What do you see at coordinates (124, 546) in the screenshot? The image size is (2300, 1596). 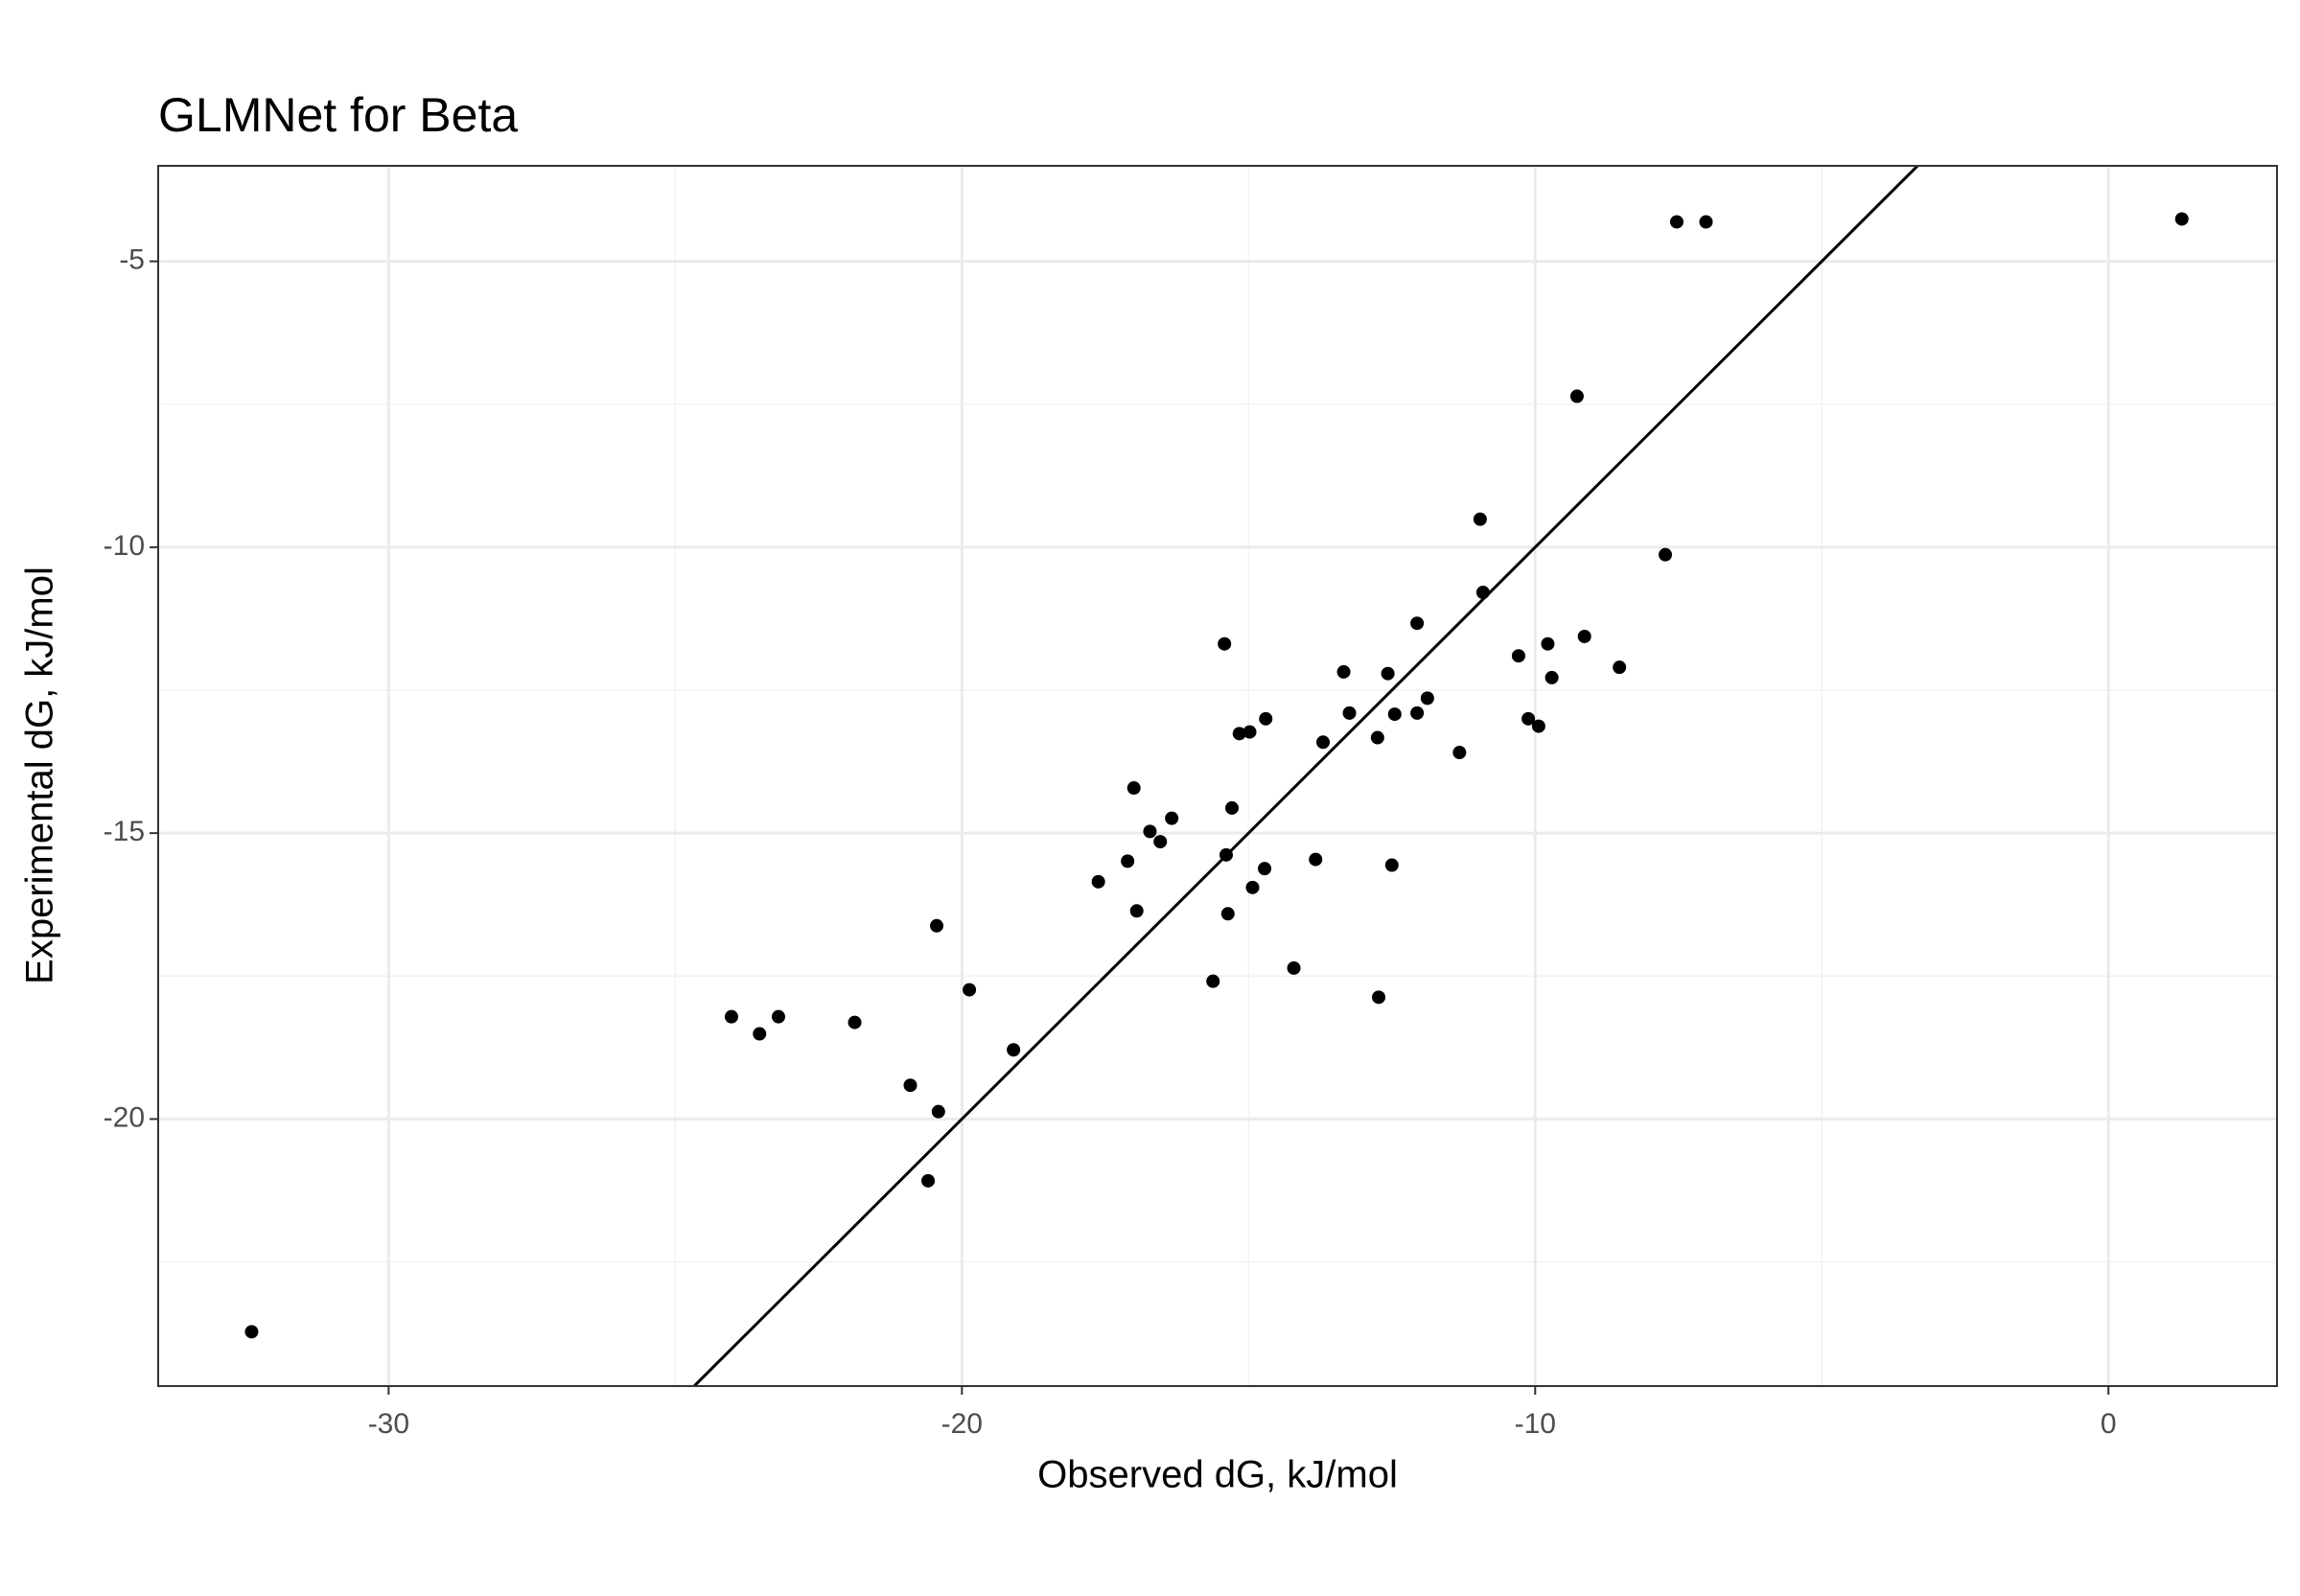 I see `y-tick-label: -10` at bounding box center [124, 546].